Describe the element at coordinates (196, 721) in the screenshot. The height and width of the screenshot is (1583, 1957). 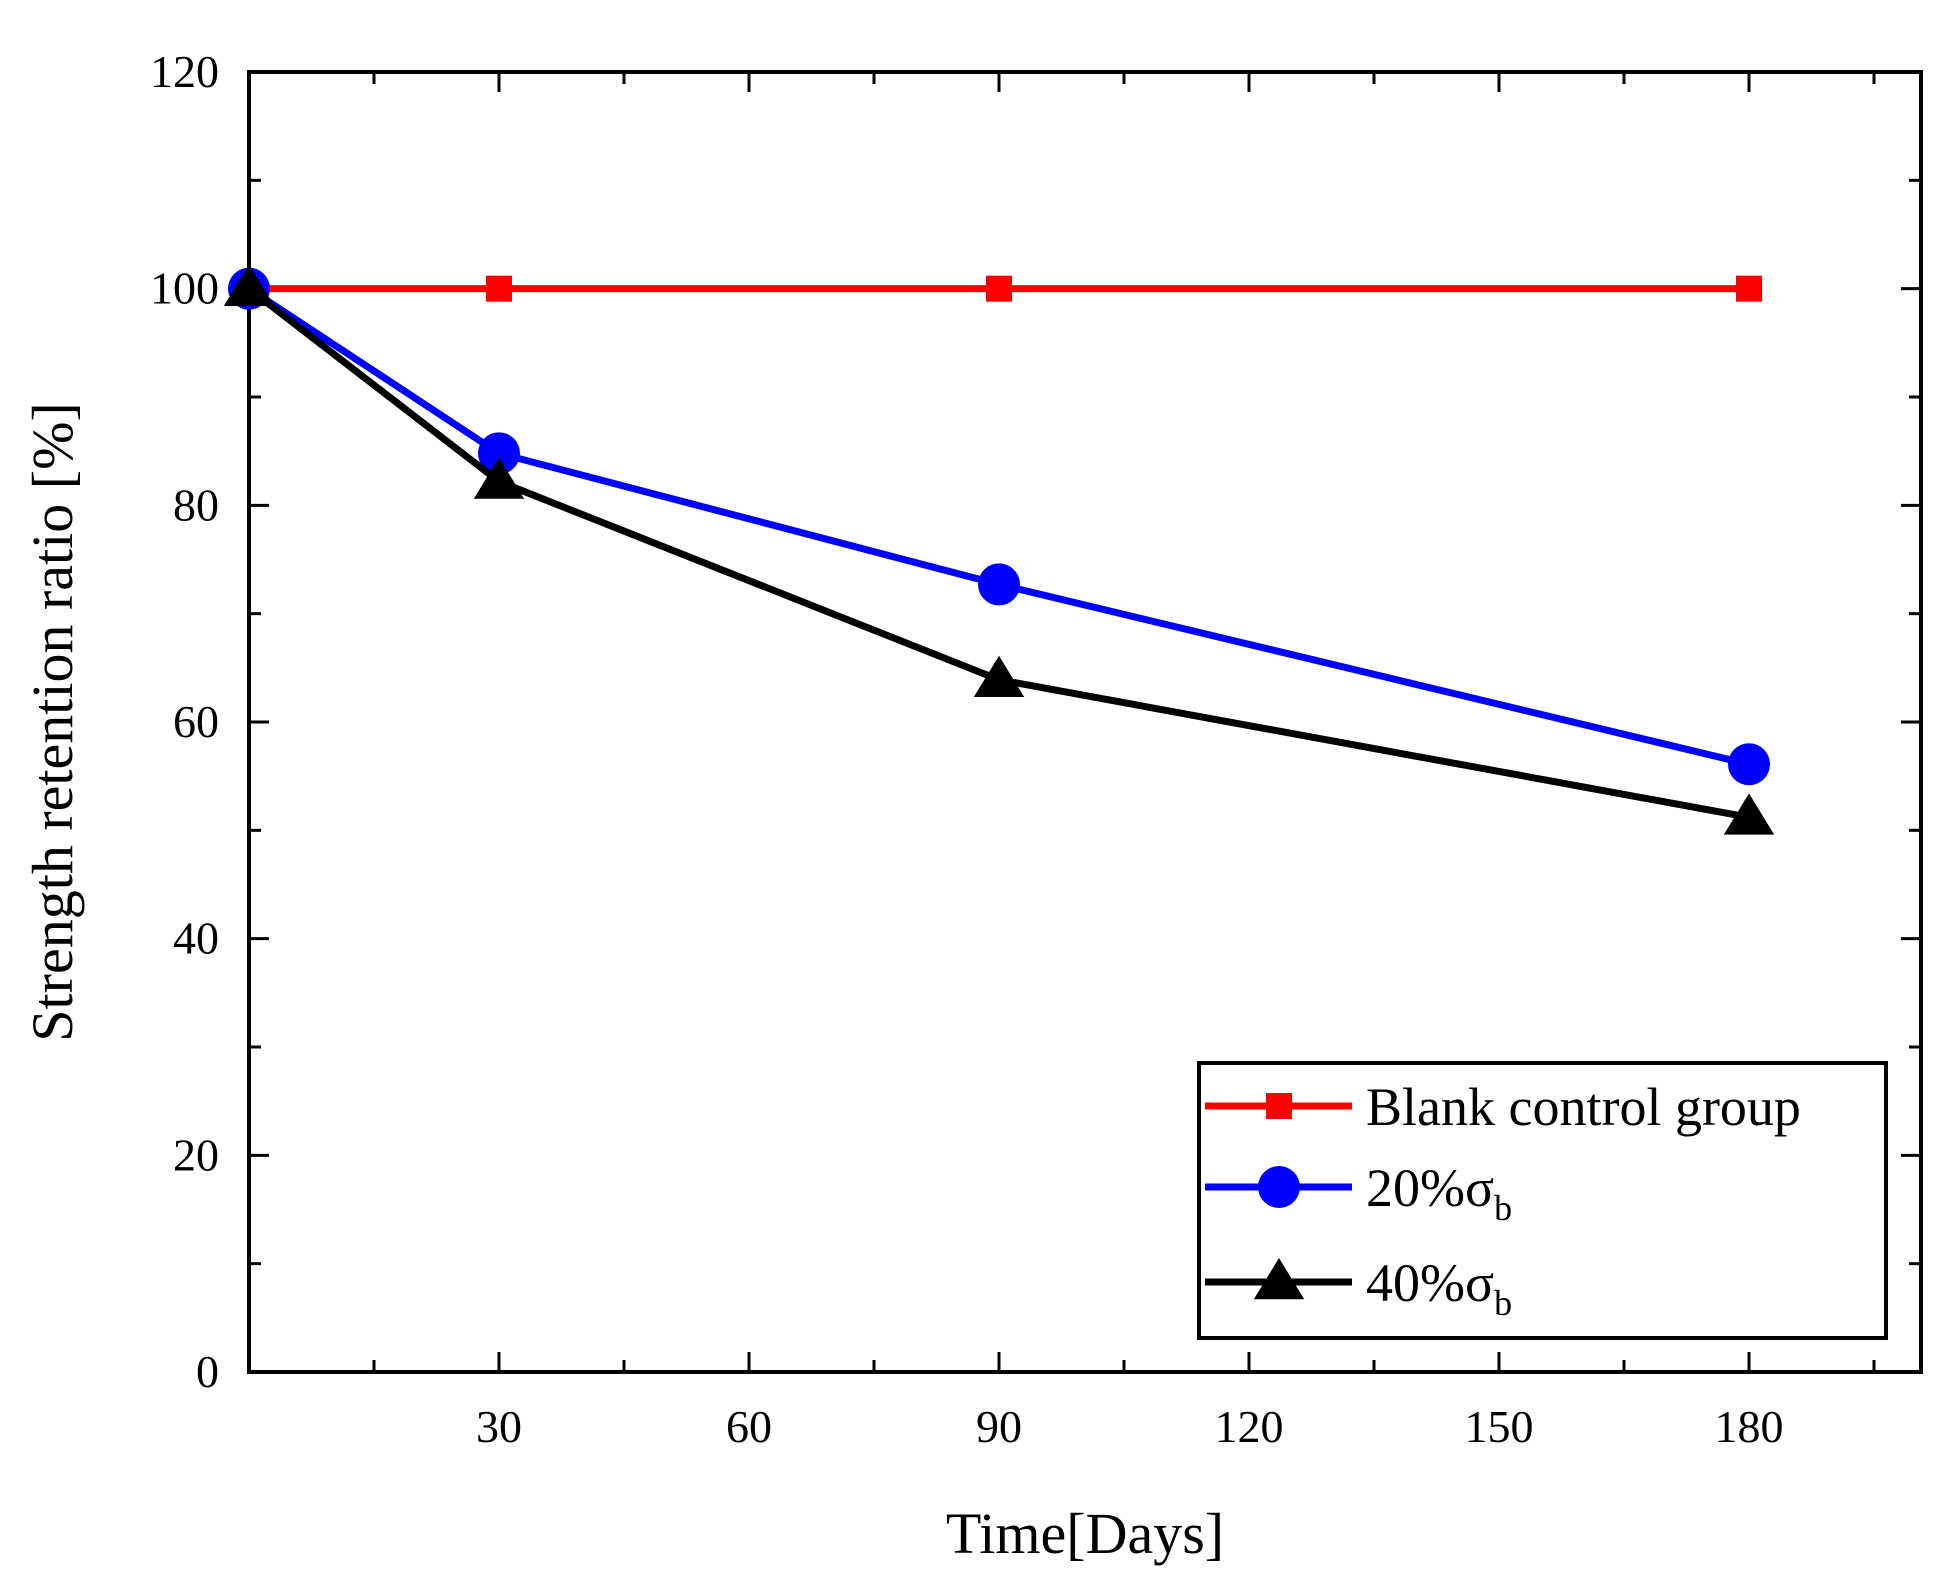
I see `y-tick-label: 60` at that location.